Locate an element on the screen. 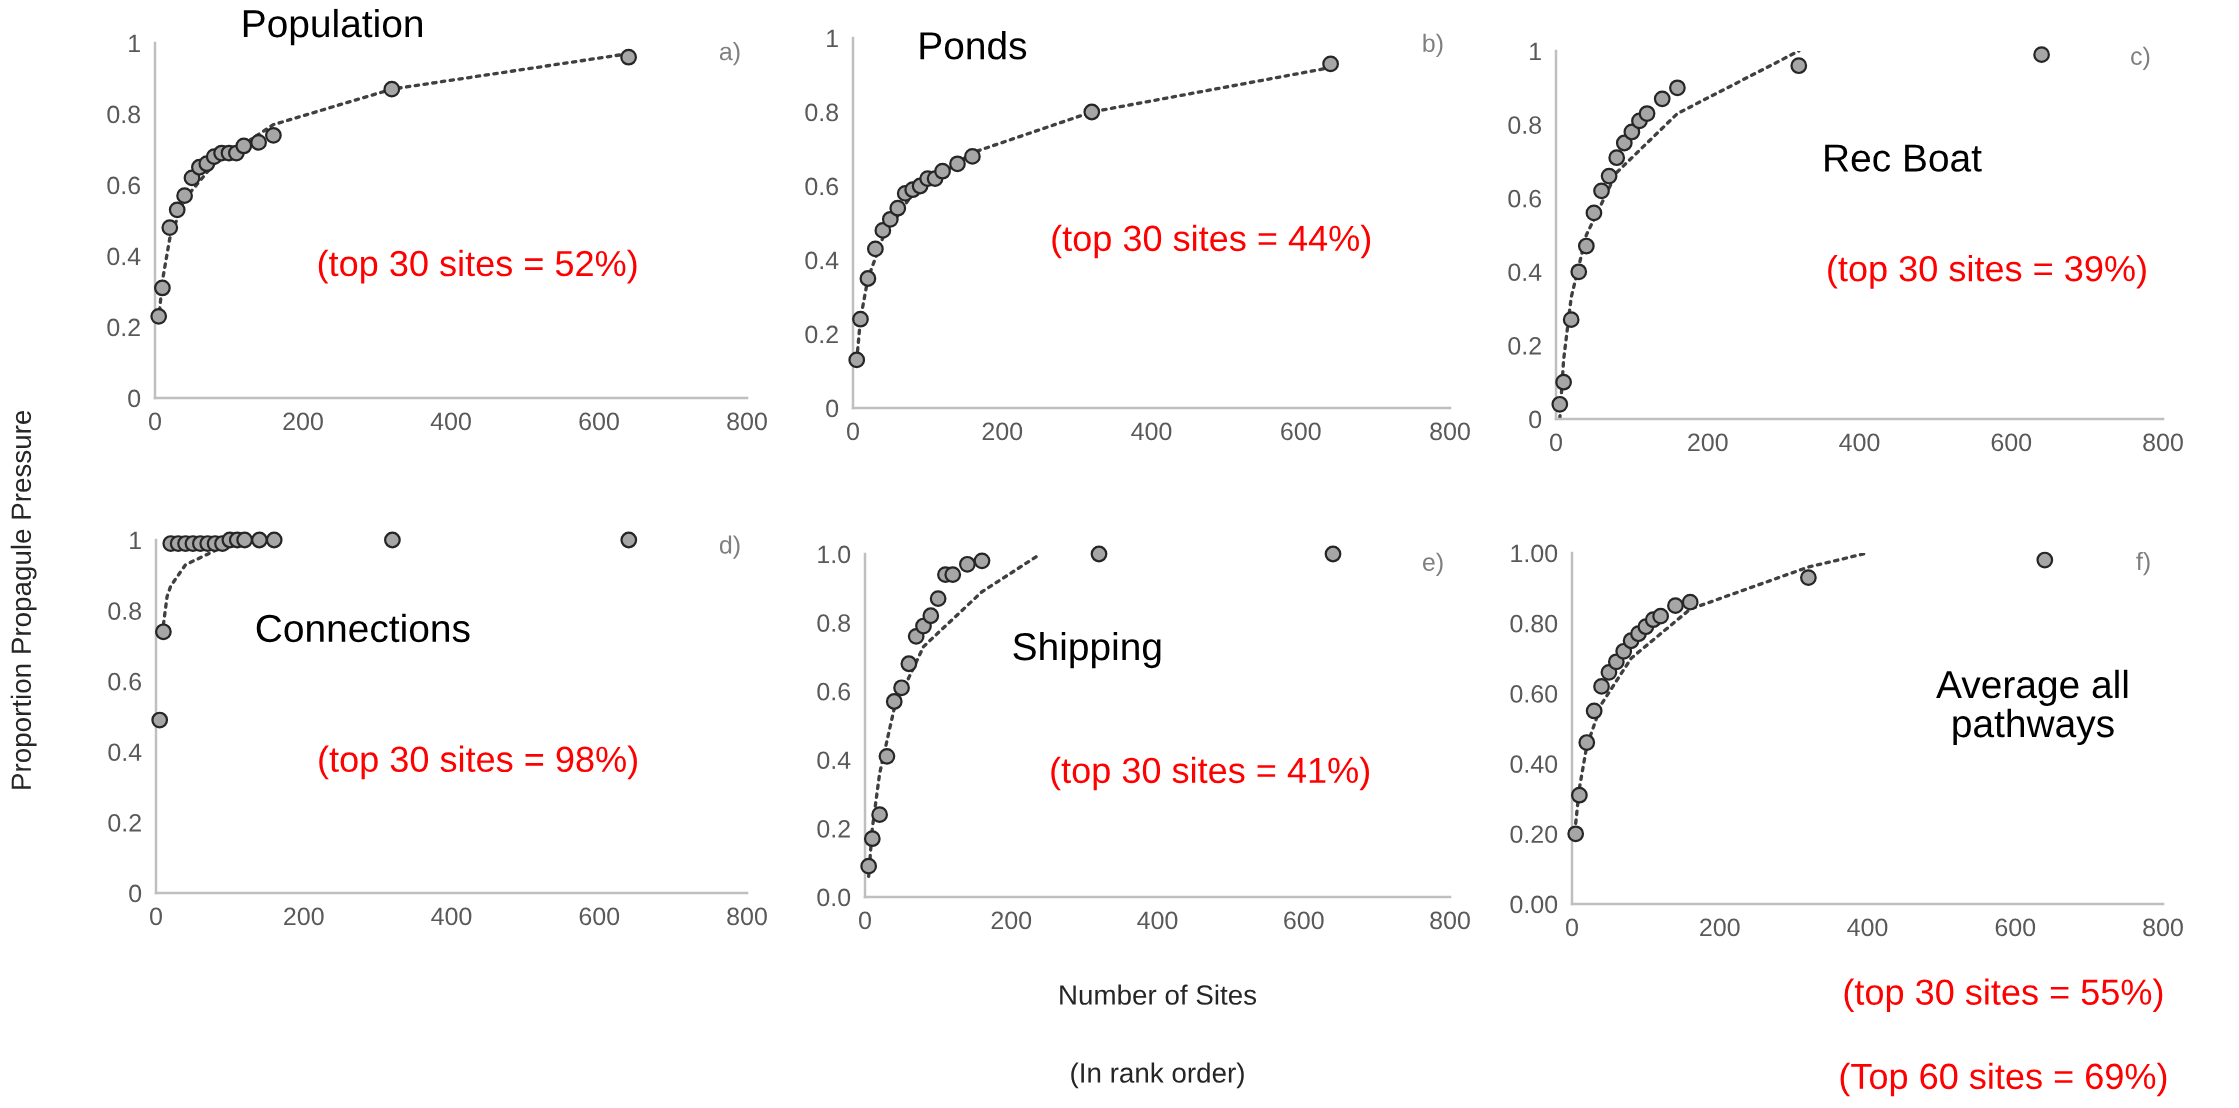 This screenshot has height=1108, width=2239. text: (top 30 sites = 55%) is located at coordinates (2003, 995).